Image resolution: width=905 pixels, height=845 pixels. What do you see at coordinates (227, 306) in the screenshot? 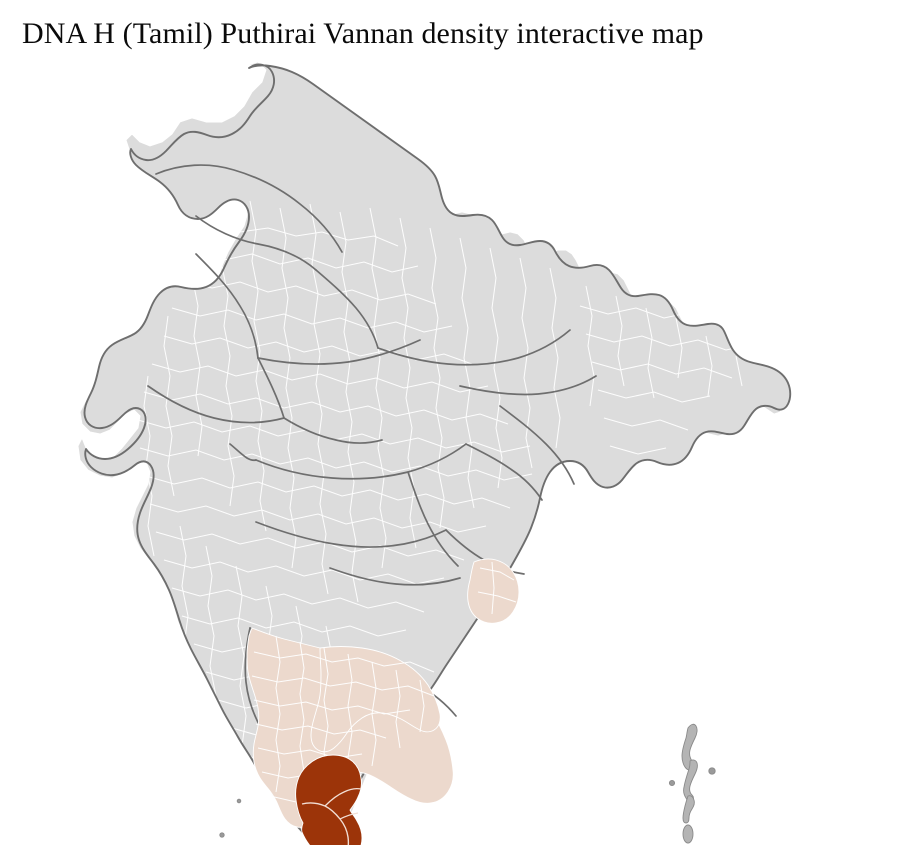
I see `state-border-punjab-haryana` at bounding box center [227, 306].